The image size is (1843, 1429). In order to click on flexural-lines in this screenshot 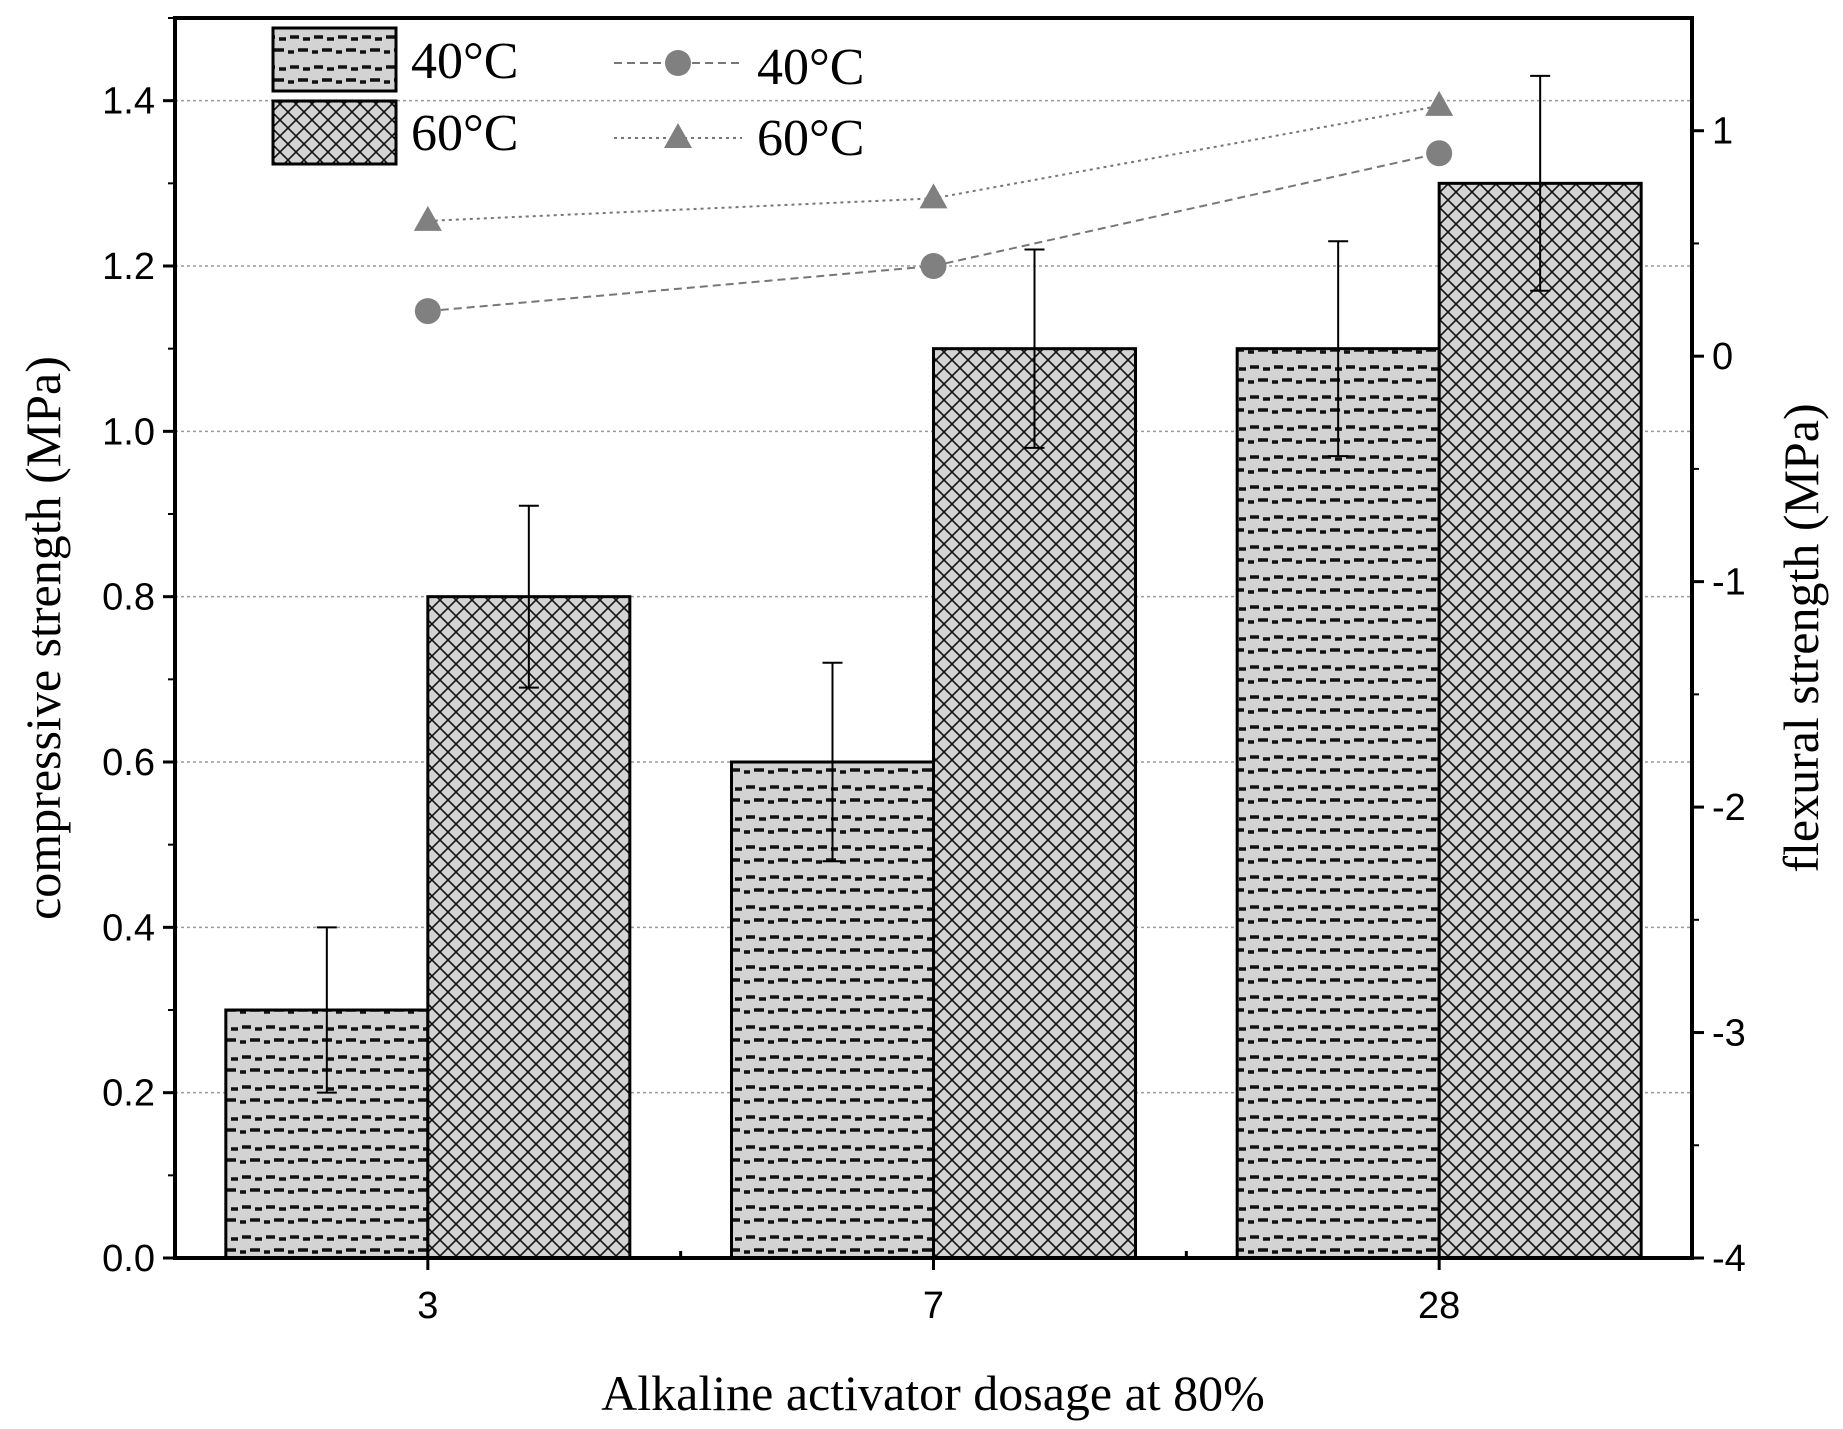, I will do `click(933, 207)`.